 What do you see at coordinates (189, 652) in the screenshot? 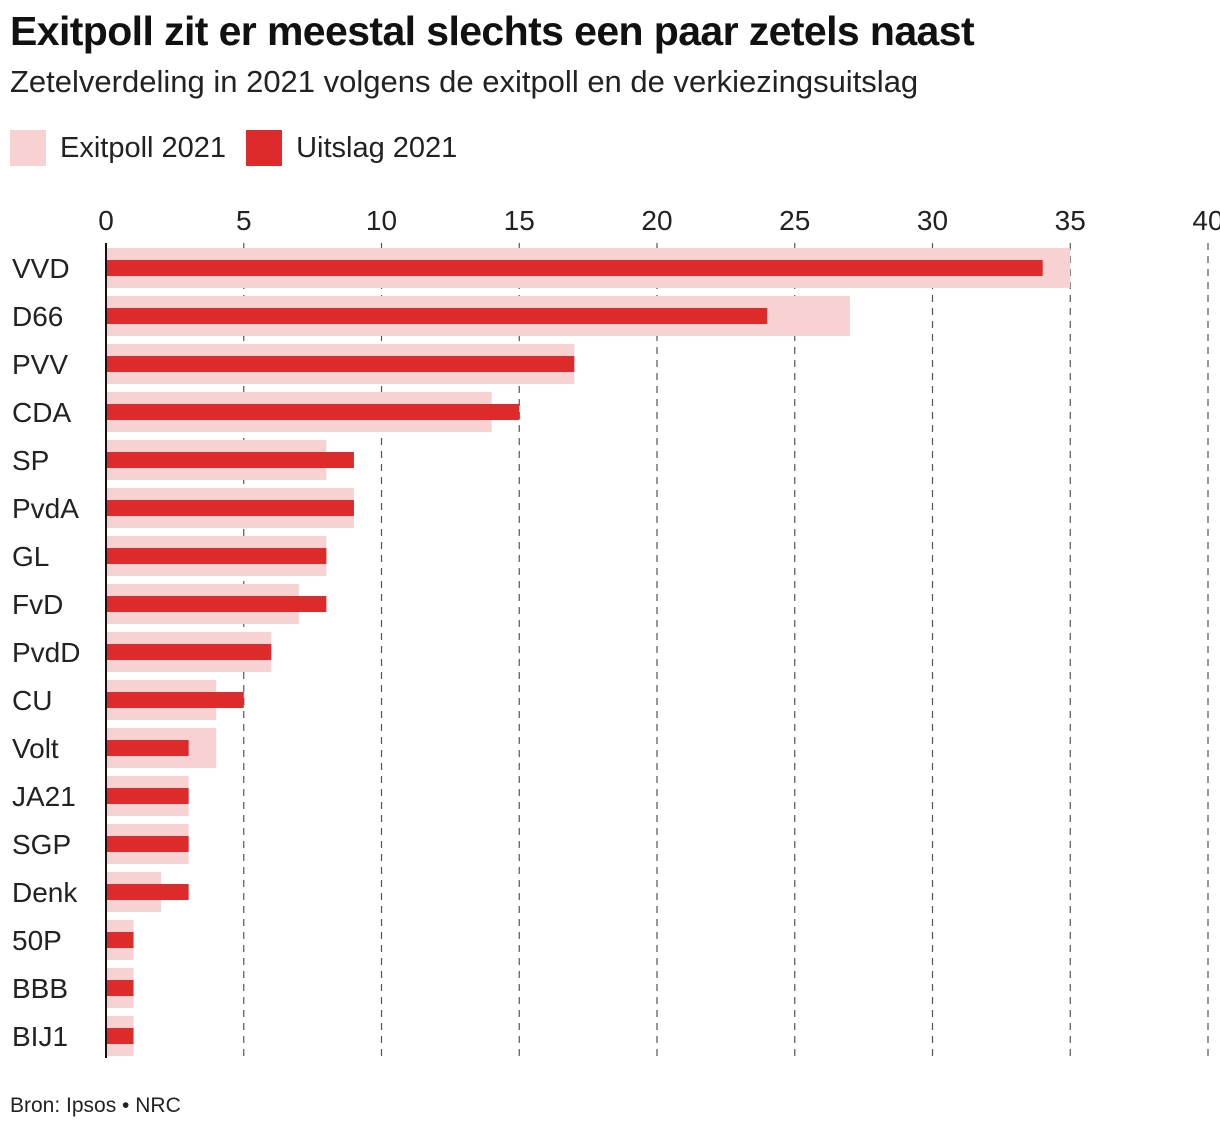
I see `bar-uitslag-pvdd` at bounding box center [189, 652].